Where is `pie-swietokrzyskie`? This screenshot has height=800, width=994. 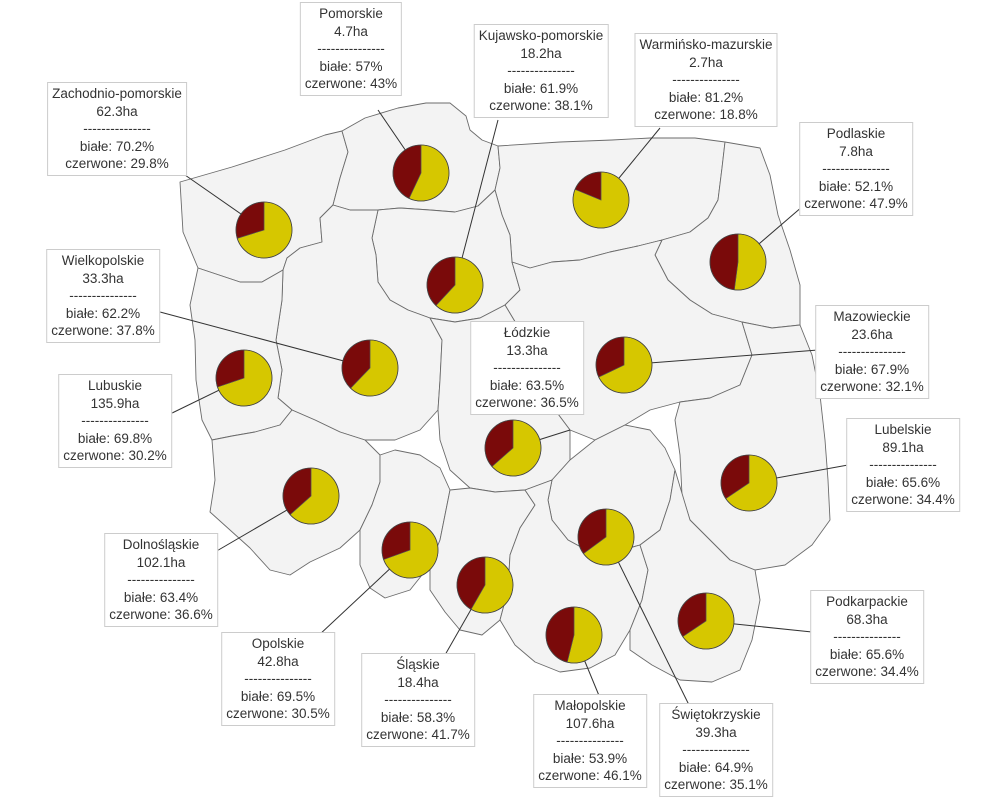
pie-swietokrzyskie is located at coordinates (606, 537).